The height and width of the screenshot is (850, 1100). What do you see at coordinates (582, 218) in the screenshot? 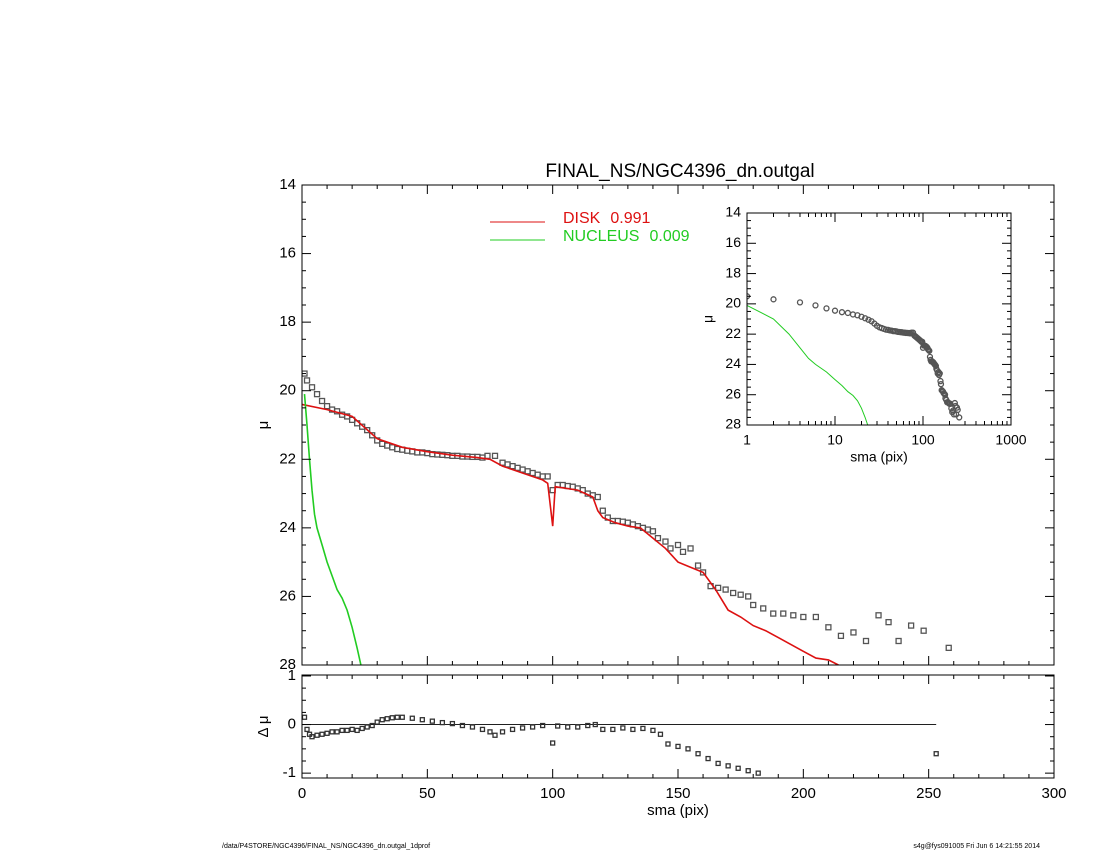
I see `legend-label: DISK` at bounding box center [582, 218].